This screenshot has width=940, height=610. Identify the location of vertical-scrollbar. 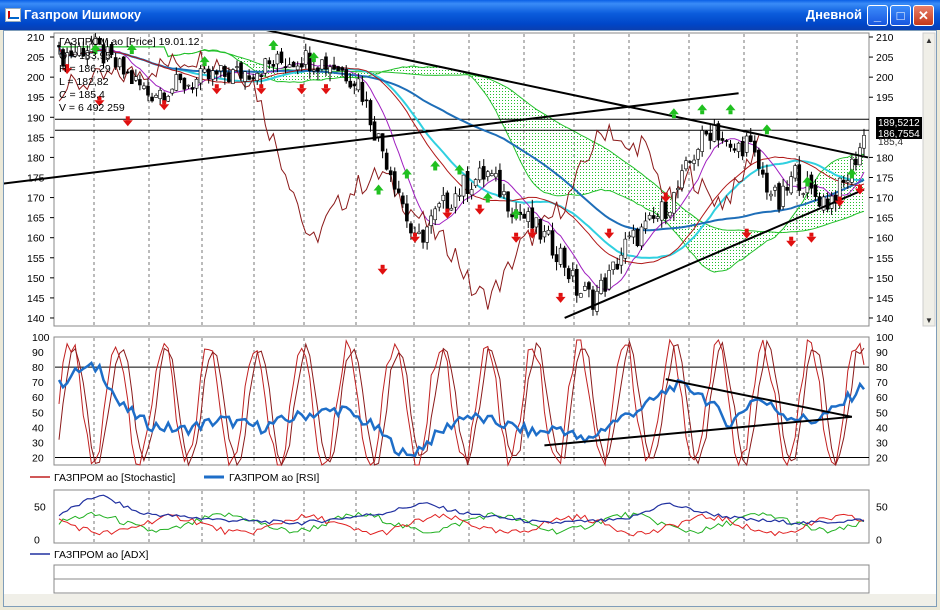
(929, 179).